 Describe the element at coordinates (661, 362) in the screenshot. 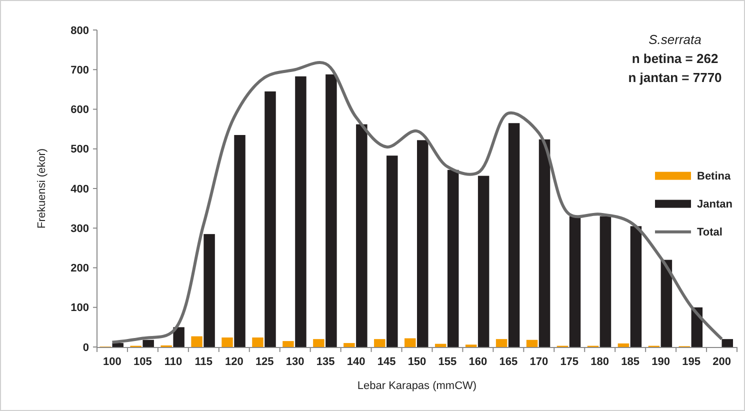

I see `x-tick-label: 190` at that location.